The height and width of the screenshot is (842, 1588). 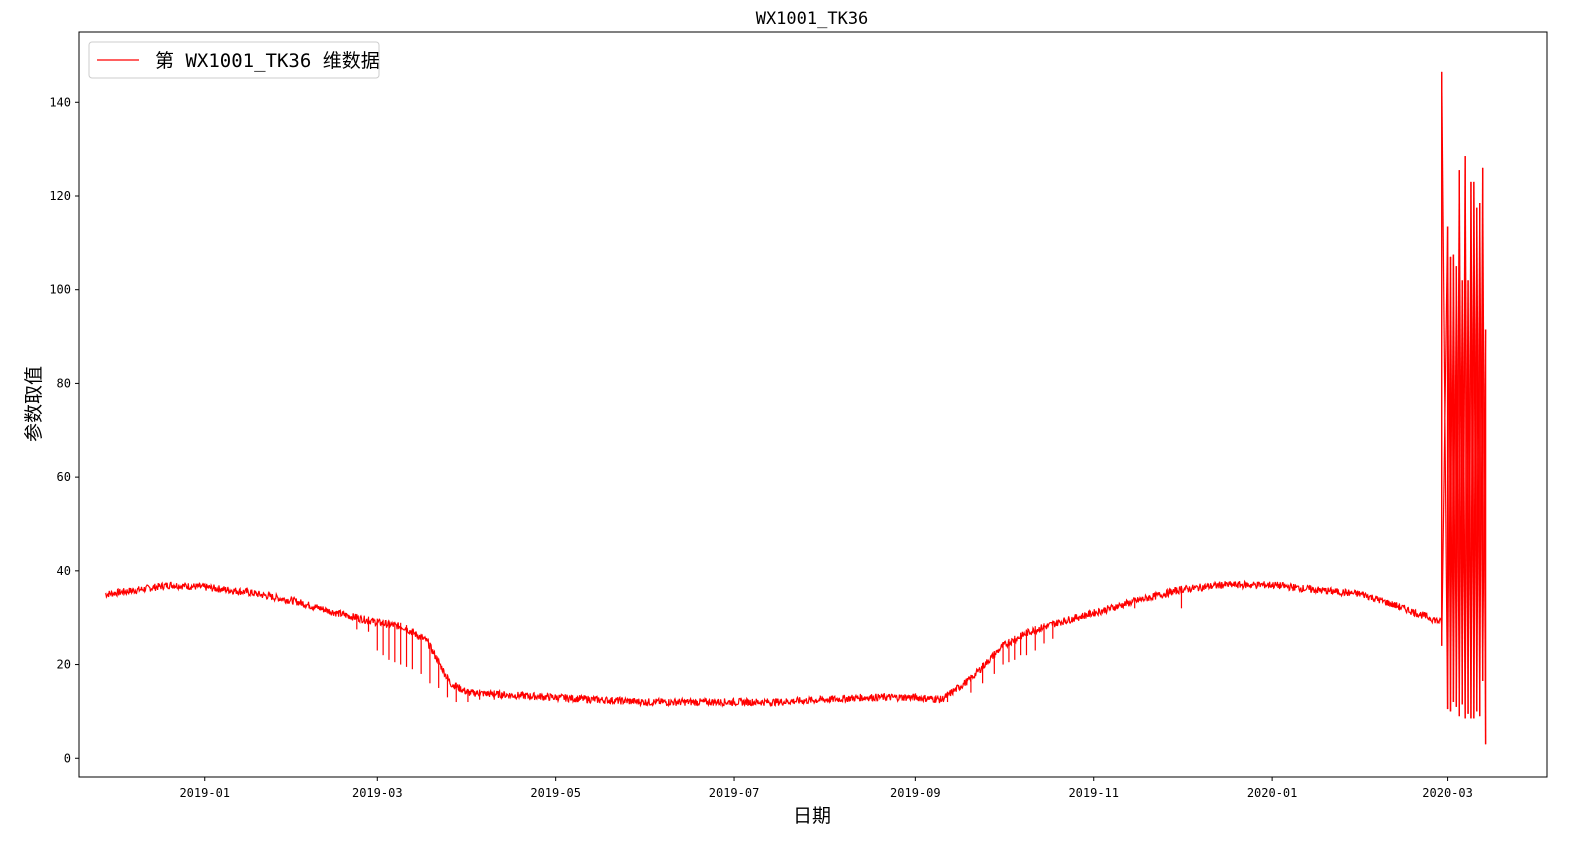 I want to click on x-tick-label: 2020-03, so click(x=1447, y=793).